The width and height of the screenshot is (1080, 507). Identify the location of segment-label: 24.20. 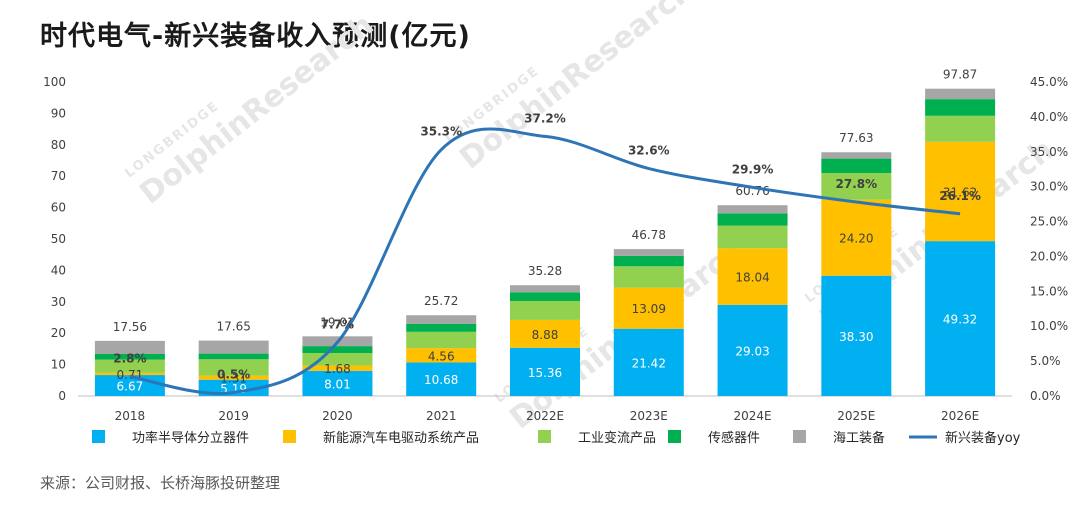
(856, 239).